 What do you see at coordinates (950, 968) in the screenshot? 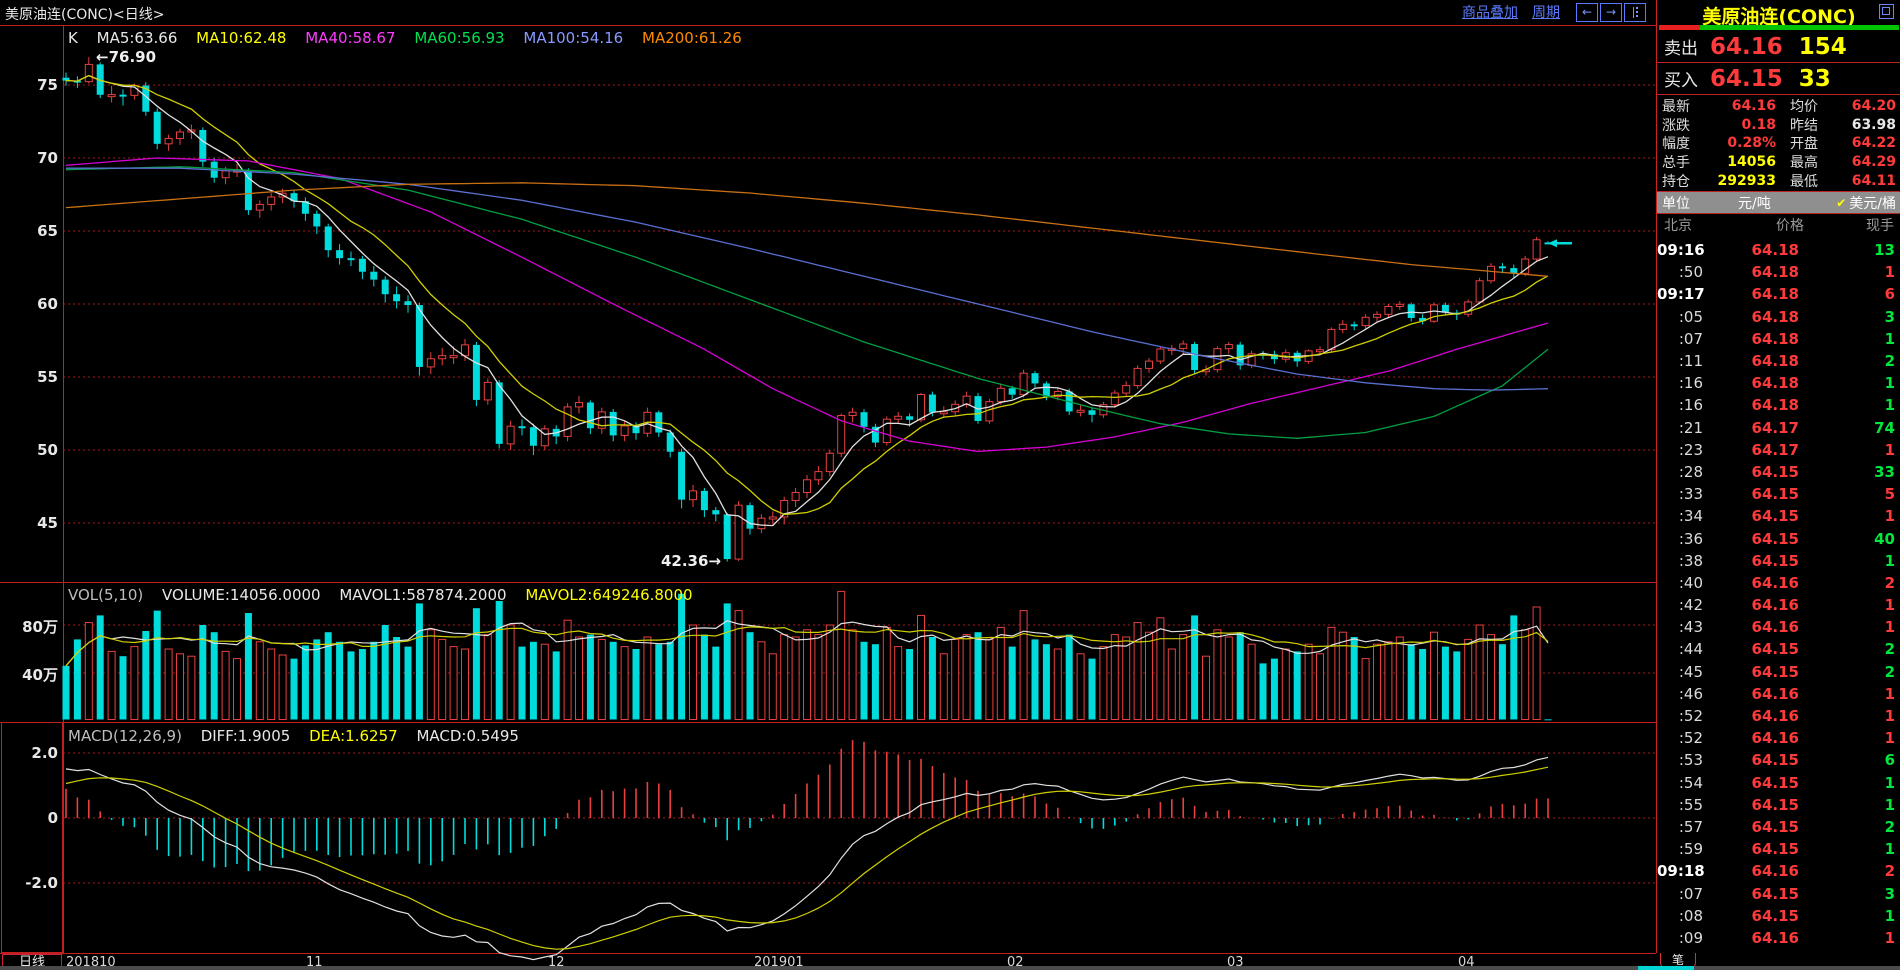
I see `horizontal-scrollbar` at bounding box center [950, 968].